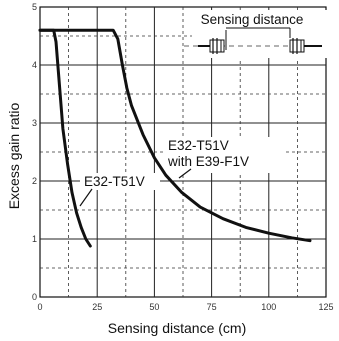  What do you see at coordinates (34, 297) in the screenshot?
I see `y-tick-label: 0` at bounding box center [34, 297].